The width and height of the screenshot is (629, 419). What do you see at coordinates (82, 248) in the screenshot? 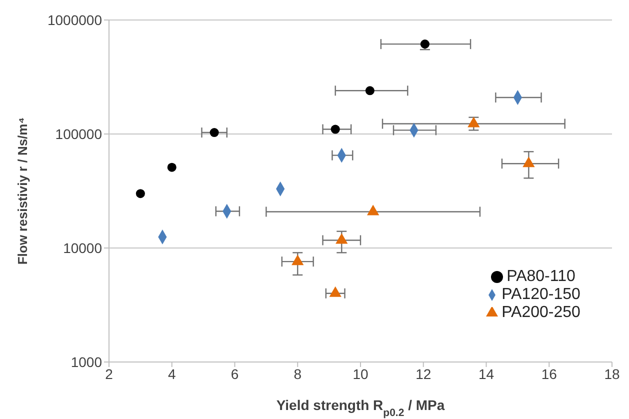
I see `y-tick-label: 10000` at bounding box center [82, 248].